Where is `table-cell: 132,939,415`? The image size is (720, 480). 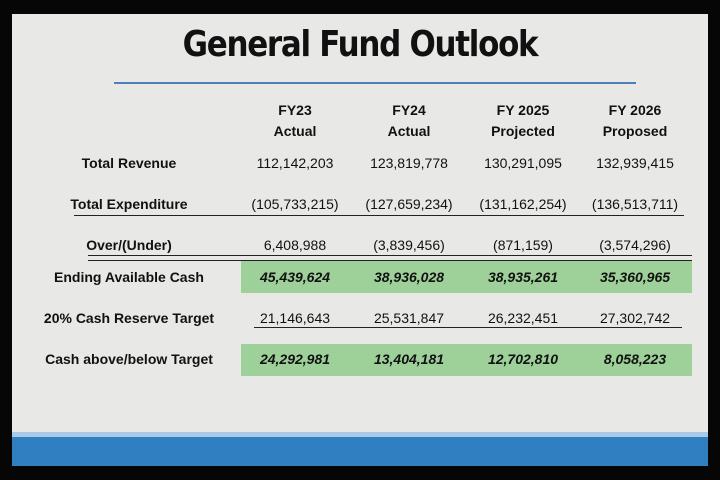
table-cell: 132,939,415 is located at coordinates (635, 163).